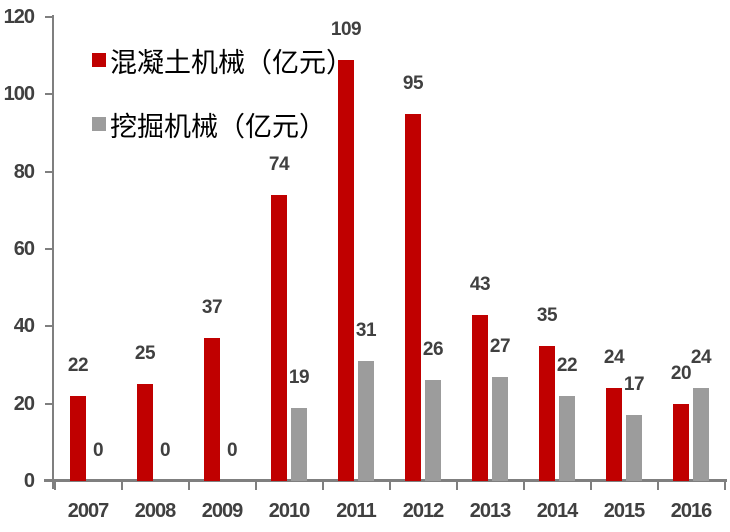 The image size is (730, 532). I want to click on x-axis-line, so click(385, 480).